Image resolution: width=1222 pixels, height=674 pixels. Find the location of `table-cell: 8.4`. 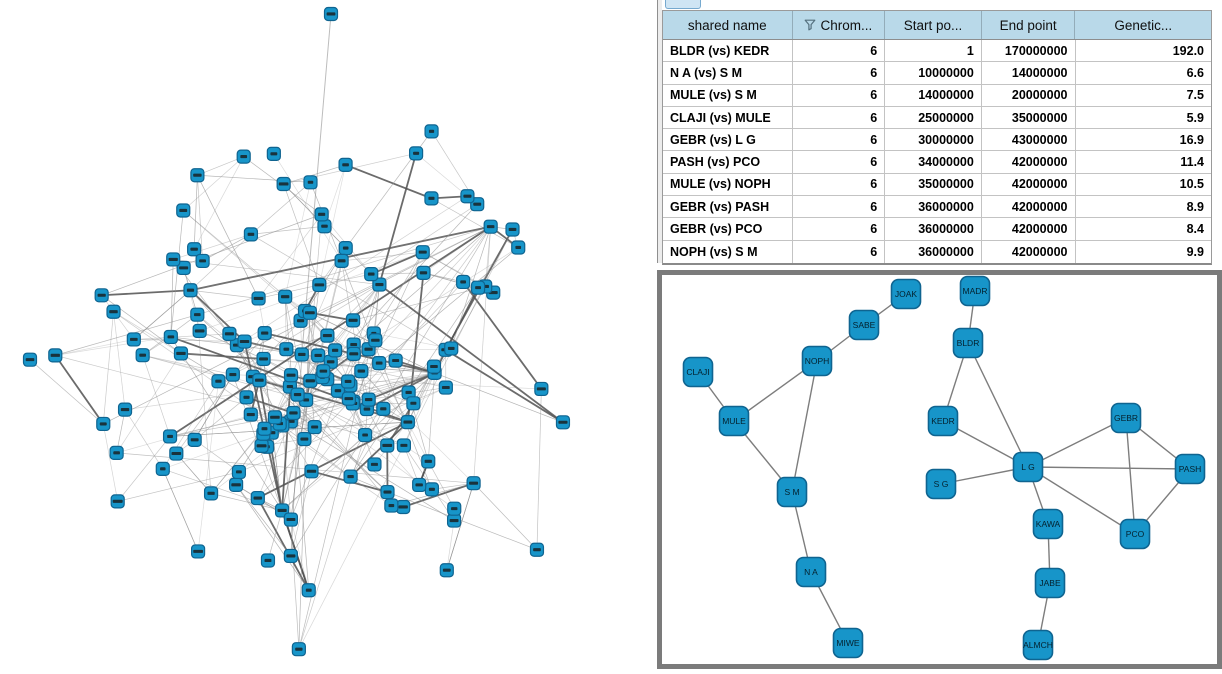

table-cell: 8.4 is located at coordinates (1144, 228).